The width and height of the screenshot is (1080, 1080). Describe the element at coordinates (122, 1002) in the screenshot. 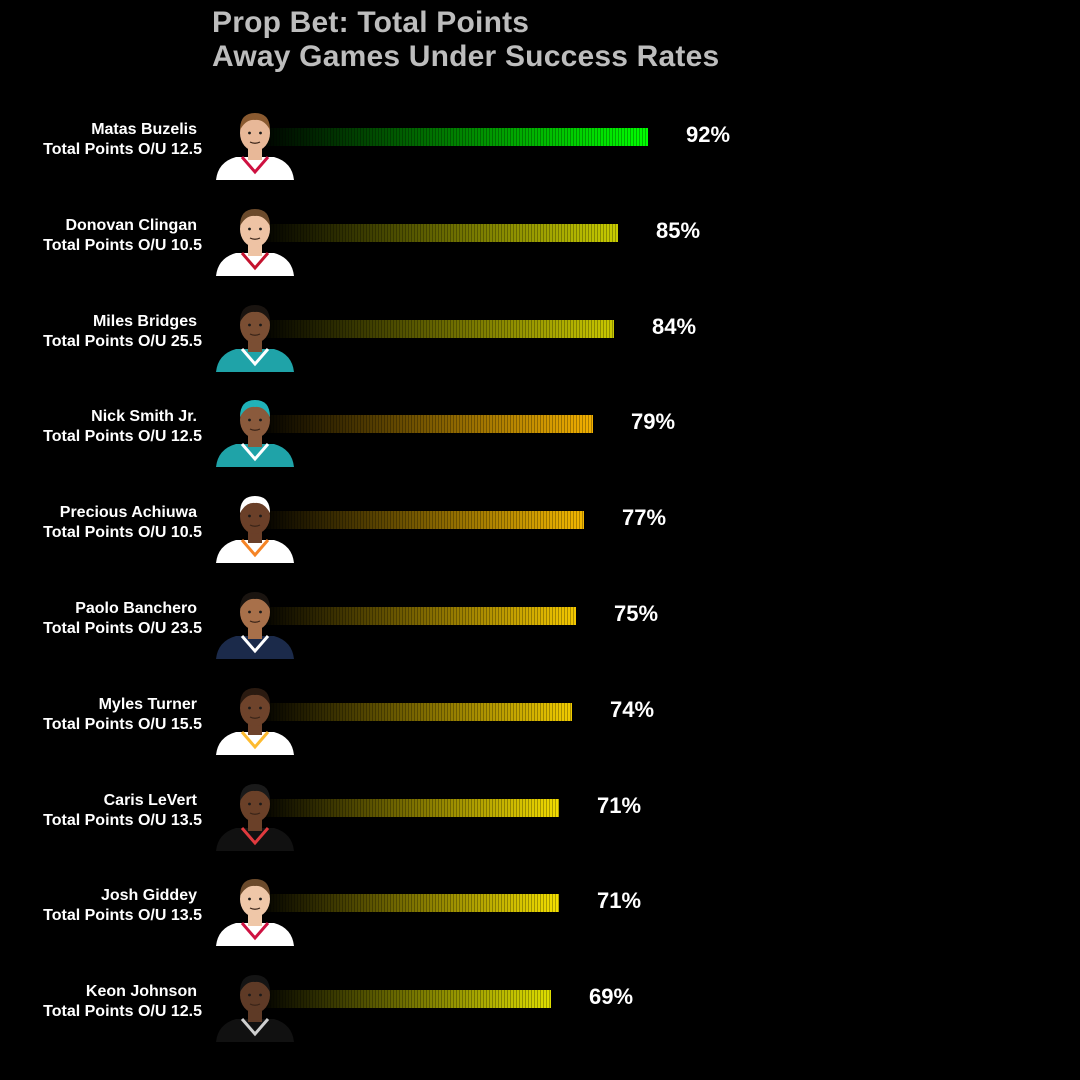

I see `player-label: Keon Johnson Total Points O/U 12.5` at that location.